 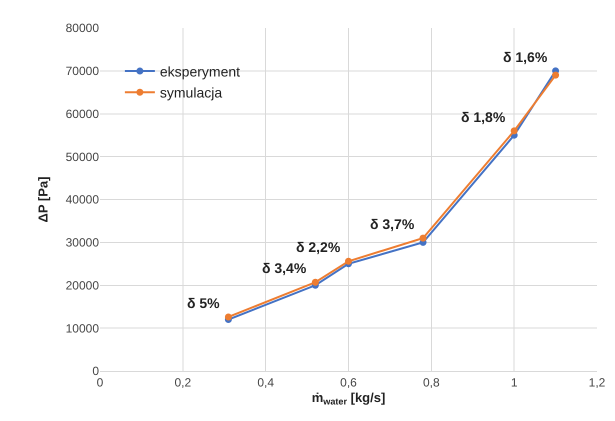 What do you see at coordinates (349, 382) in the screenshot?
I see `x-tick-label: 0,6` at bounding box center [349, 382].